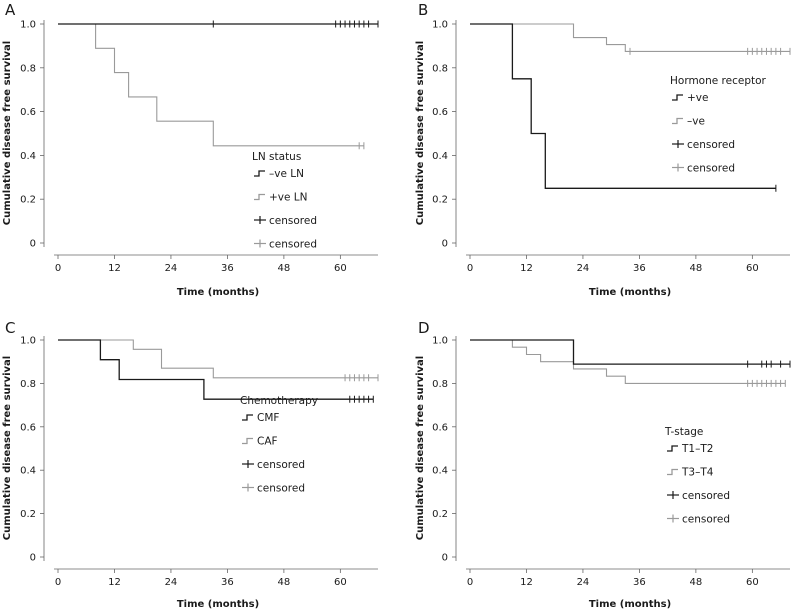  Describe the element at coordinates (276, 157) in the screenshot. I see `legend-title: LN status` at that location.